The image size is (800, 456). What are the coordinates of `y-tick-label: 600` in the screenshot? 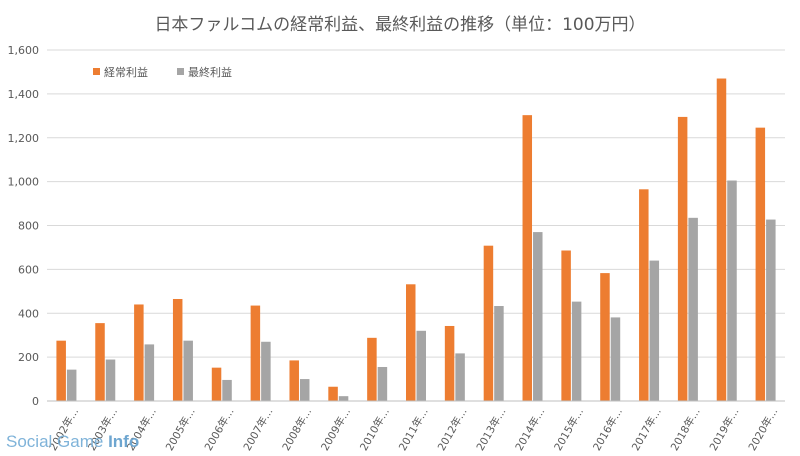 It's located at (28, 269).